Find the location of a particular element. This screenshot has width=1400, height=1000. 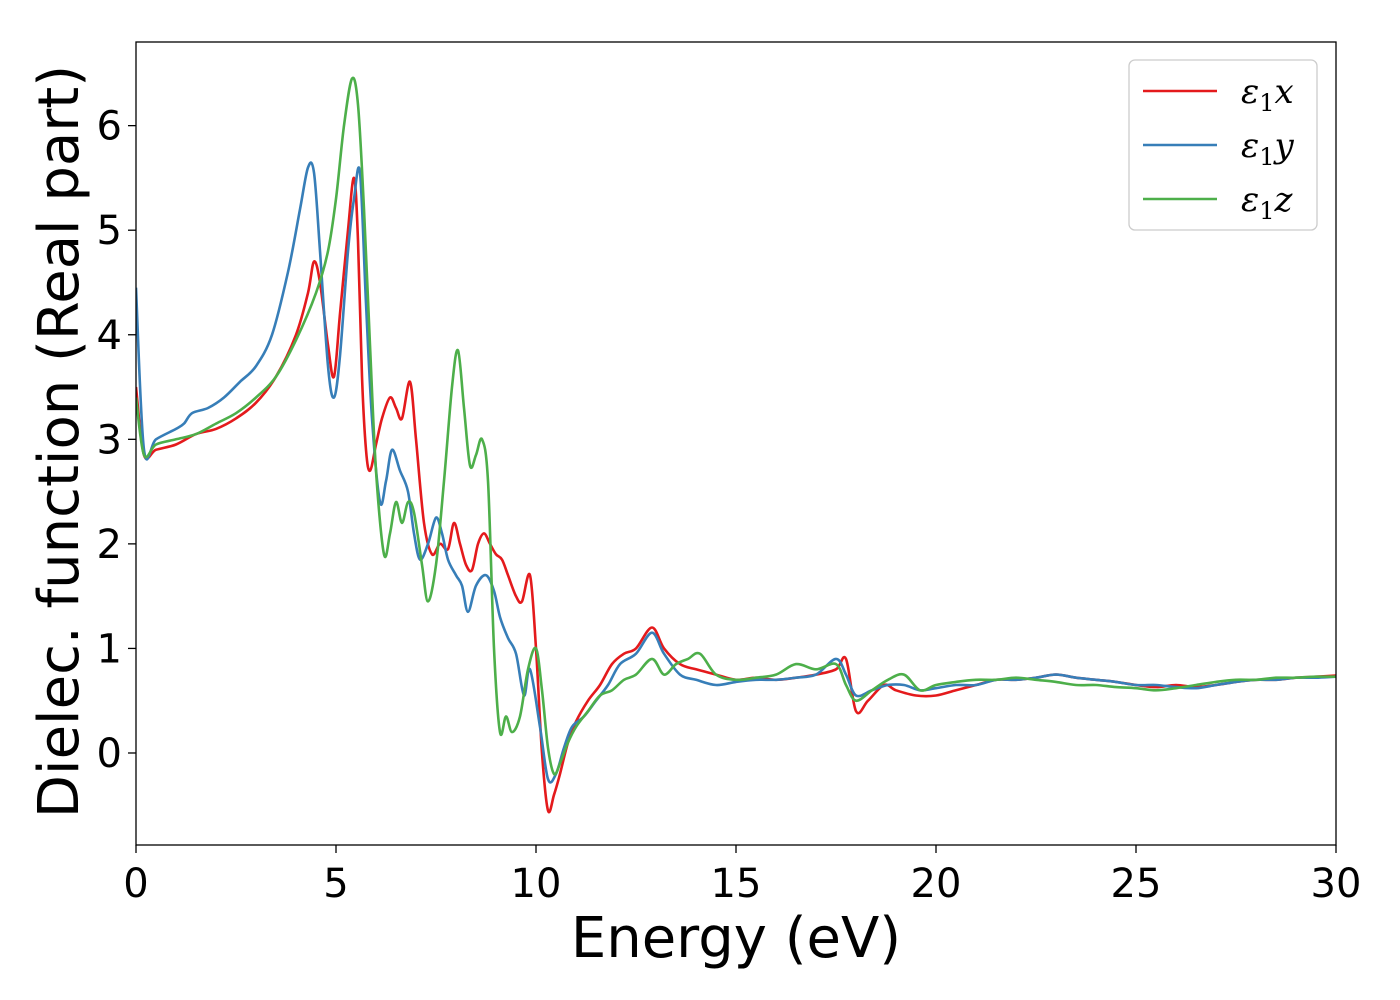

legend-label-x: ε1x is located at coordinates (1267, 94).